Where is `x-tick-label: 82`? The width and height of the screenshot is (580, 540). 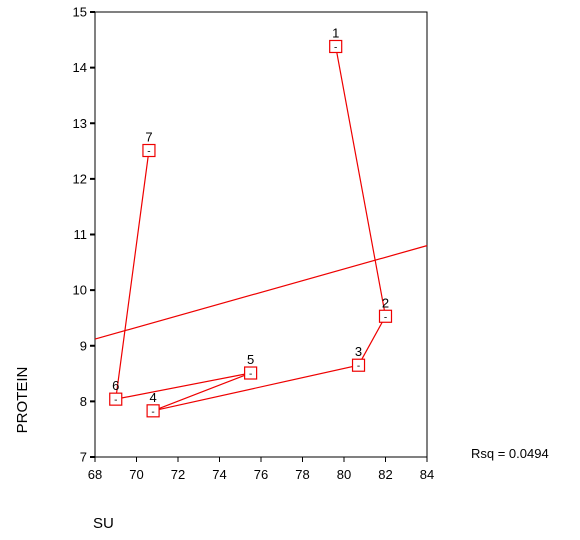
x-tick-label: 82 is located at coordinates (385, 474).